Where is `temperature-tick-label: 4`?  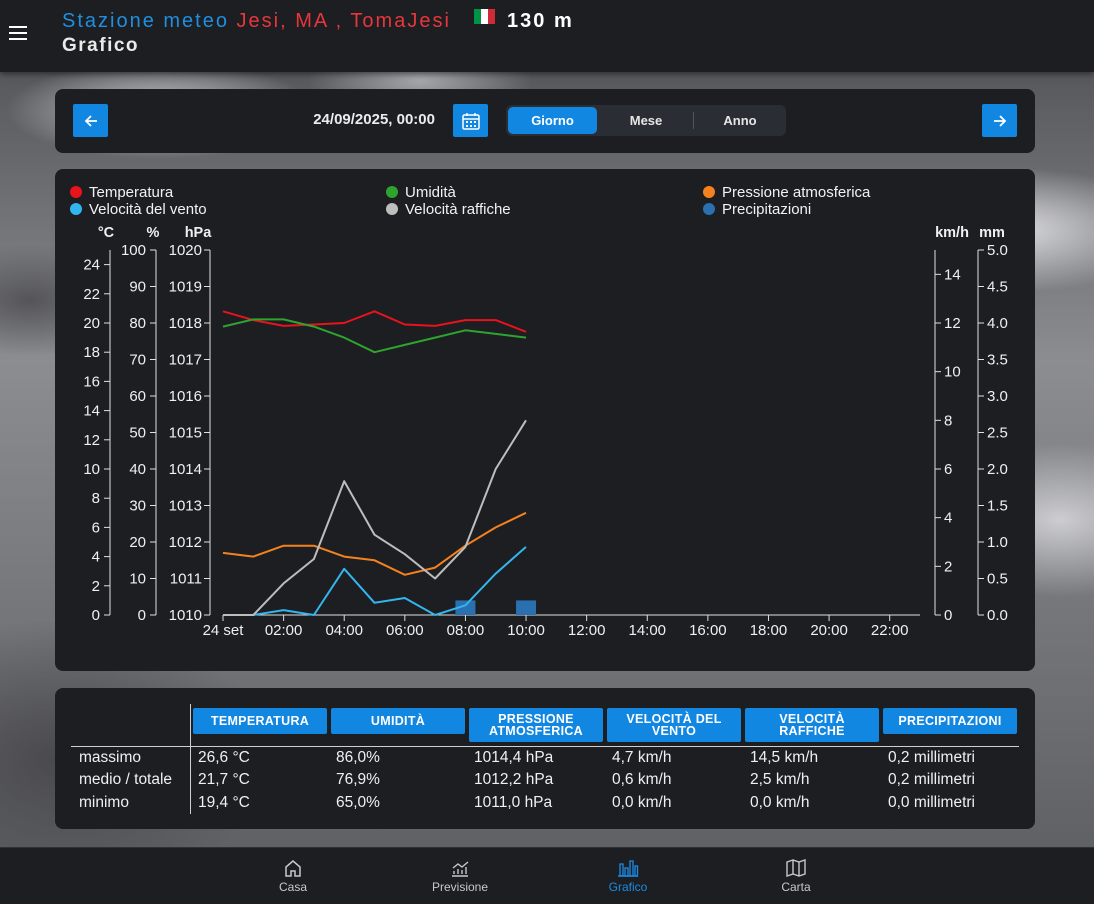 temperature-tick-label: 4 is located at coordinates (96, 557).